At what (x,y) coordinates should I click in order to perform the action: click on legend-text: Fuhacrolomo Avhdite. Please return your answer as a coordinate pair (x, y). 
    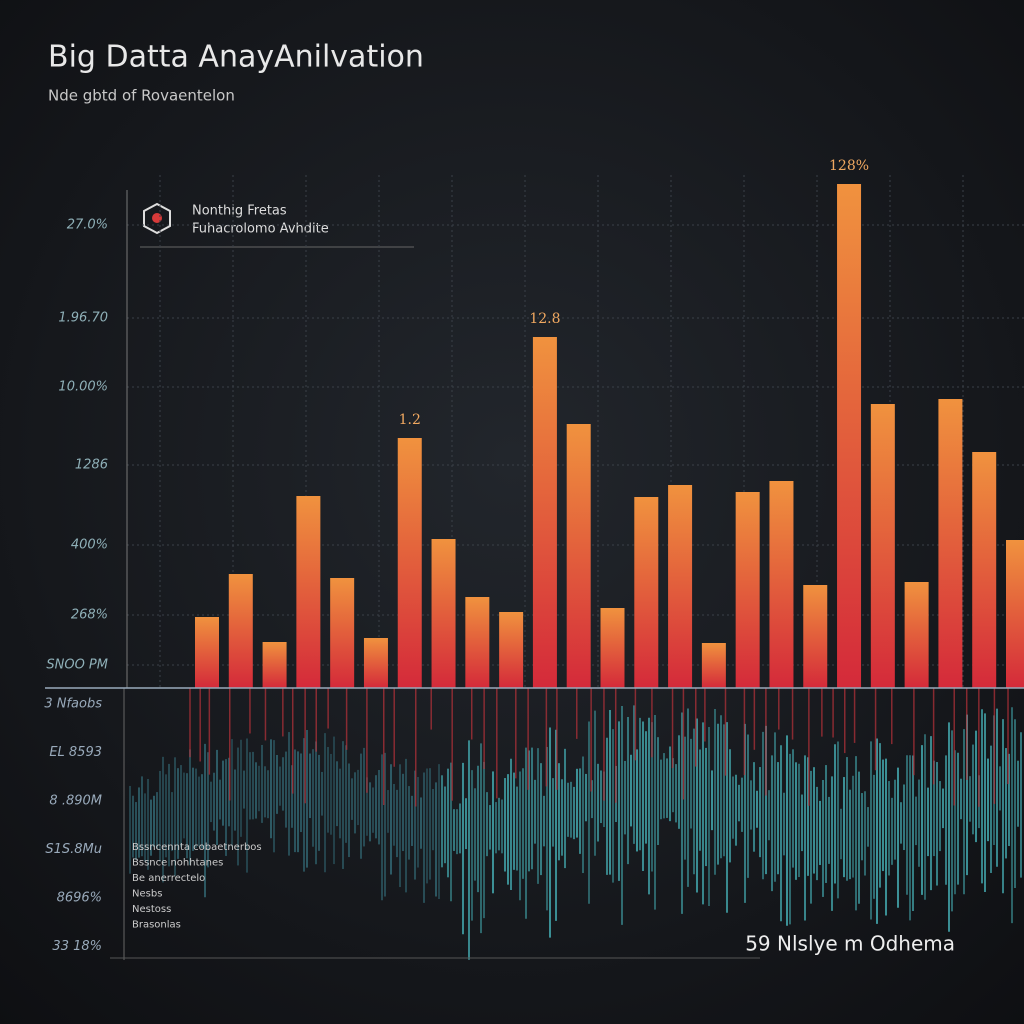
    Looking at the image, I should click on (260, 229).